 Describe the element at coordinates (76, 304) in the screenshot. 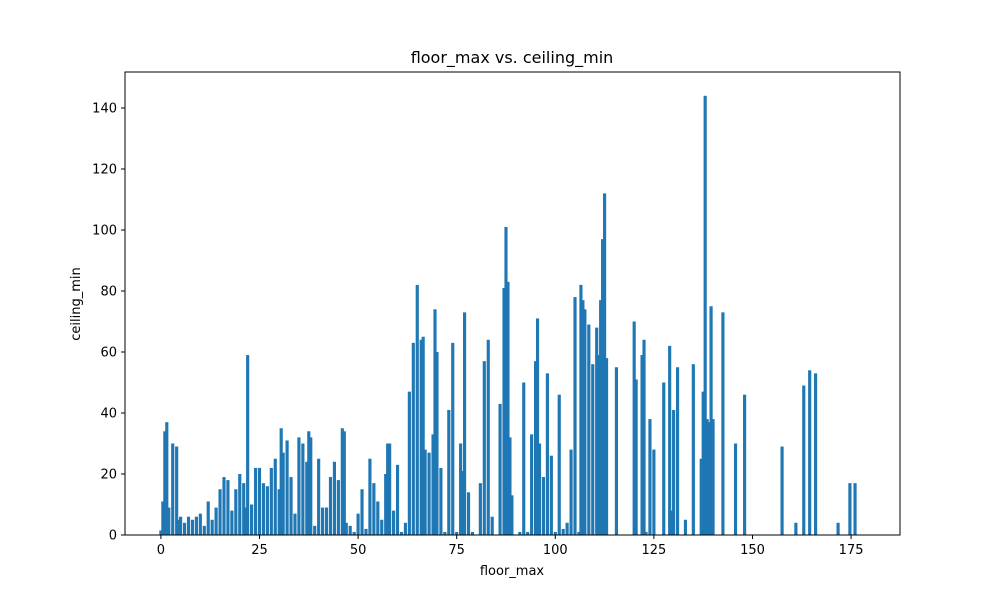

I see `y-axis-label: ceiling_min` at that location.